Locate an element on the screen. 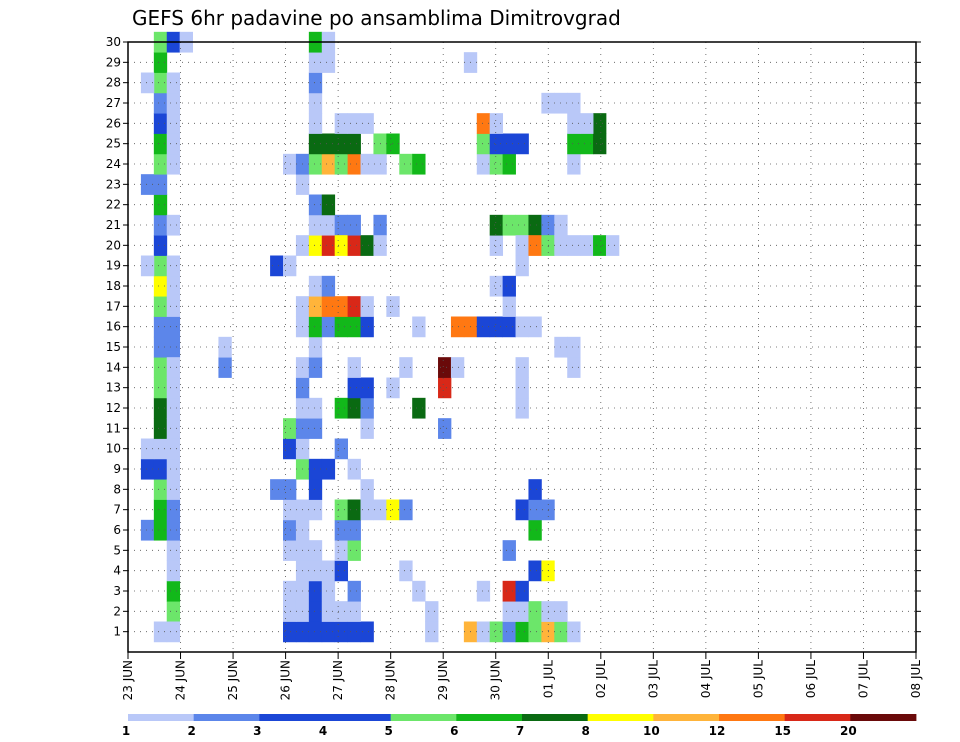 This screenshot has width=960, height=742. y-tick-label: 13 is located at coordinates (113, 388).